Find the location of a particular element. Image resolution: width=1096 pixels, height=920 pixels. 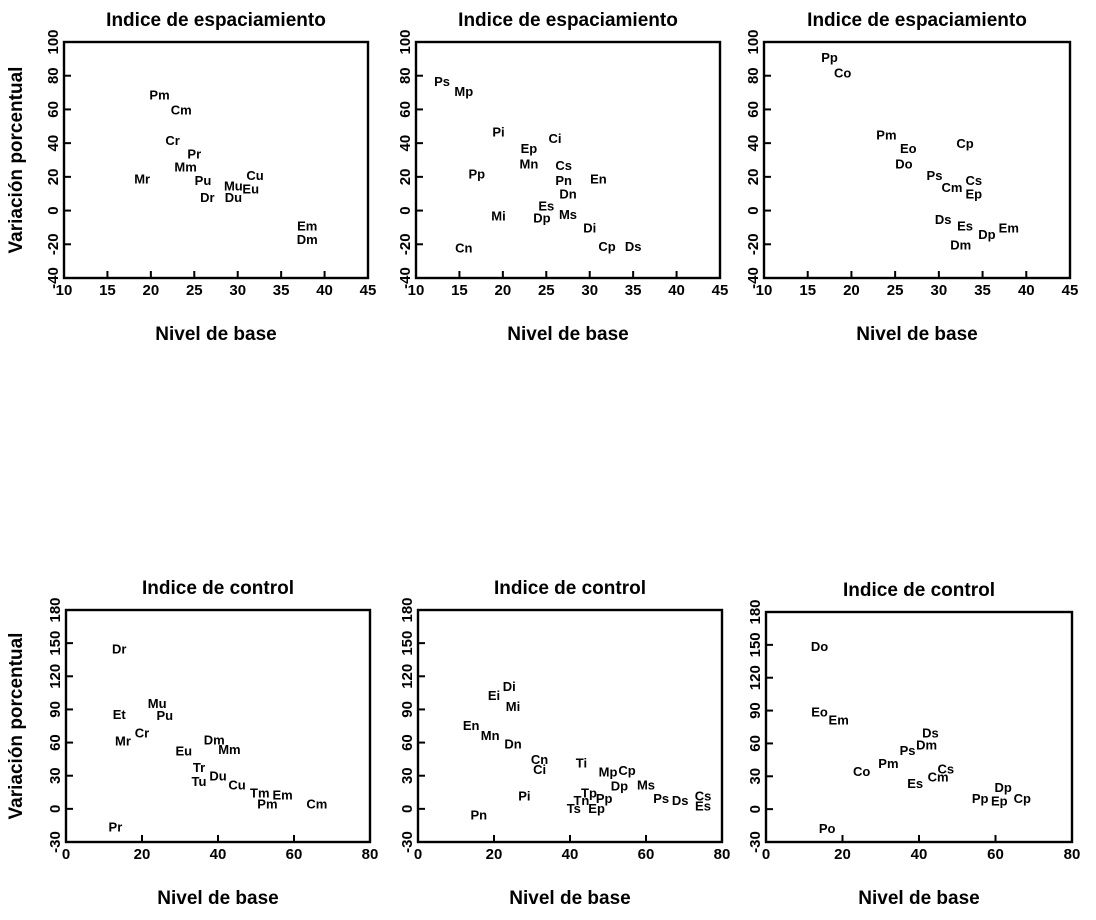

point-label-pm: Pm is located at coordinates (886, 135).